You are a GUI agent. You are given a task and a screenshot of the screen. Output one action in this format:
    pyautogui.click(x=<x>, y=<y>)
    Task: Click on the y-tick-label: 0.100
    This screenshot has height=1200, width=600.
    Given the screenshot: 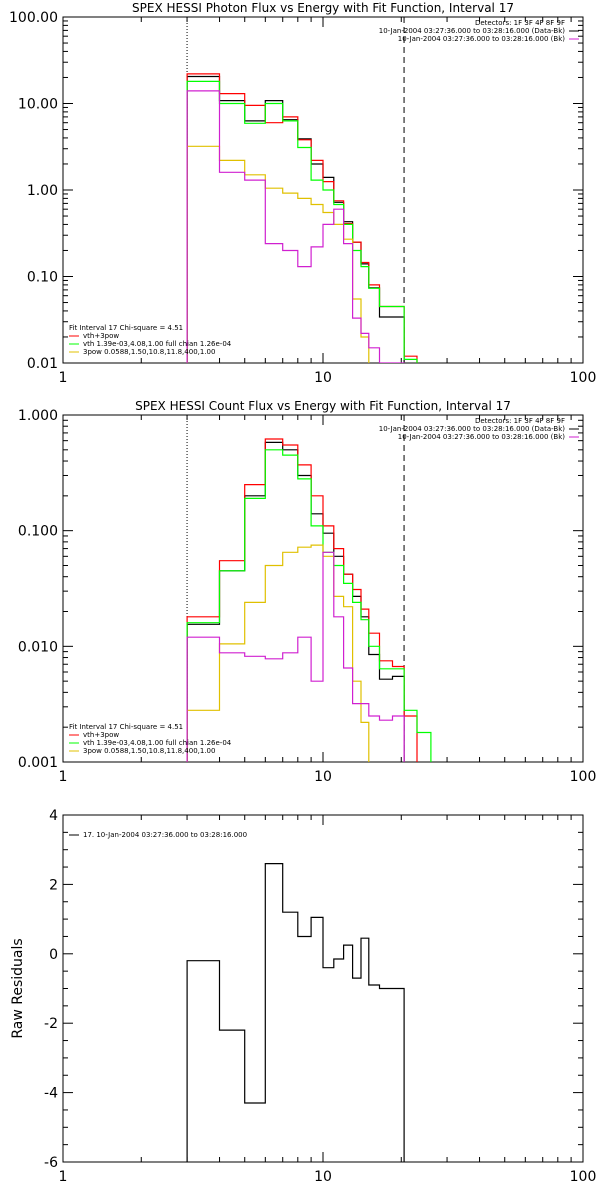 What is the action you would take?
    pyautogui.click(x=38, y=532)
    